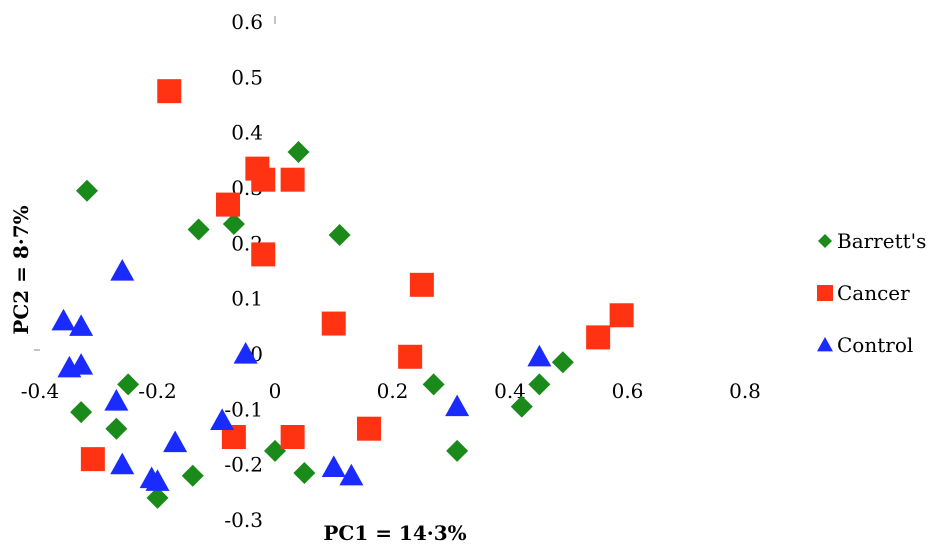 The width and height of the screenshot is (939, 555). Describe the element at coordinates (243, 409) in the screenshot. I see `y-tick-label: -0.1` at that location.